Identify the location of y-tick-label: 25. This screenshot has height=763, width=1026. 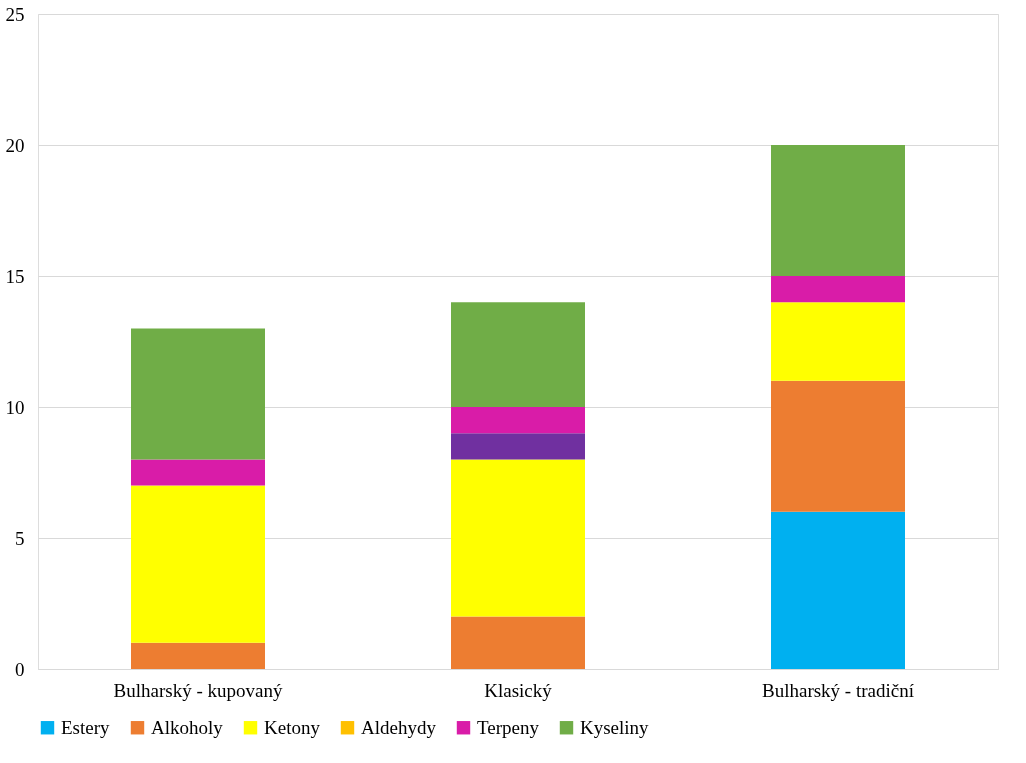
(15, 14).